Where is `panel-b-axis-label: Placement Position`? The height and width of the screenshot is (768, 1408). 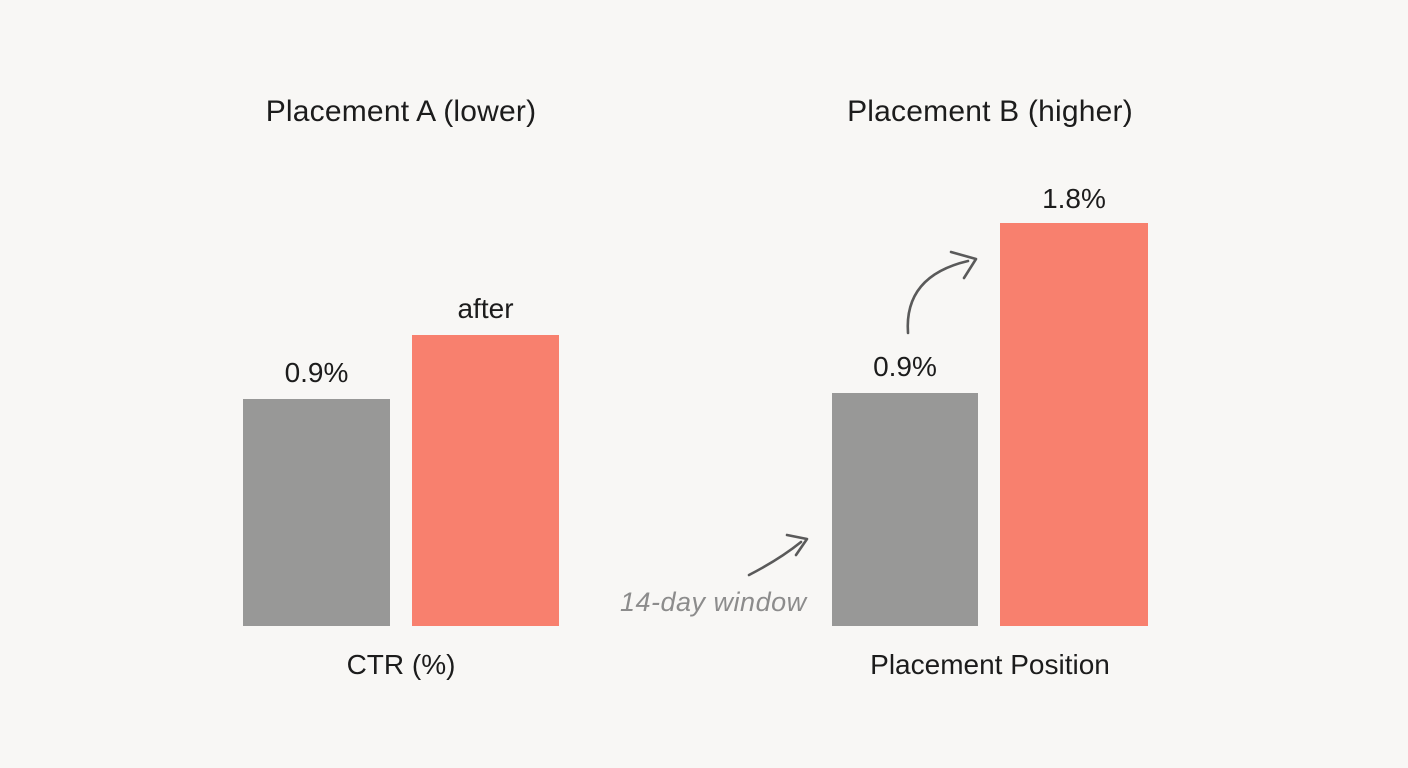 panel-b-axis-label: Placement Position is located at coordinates (990, 664).